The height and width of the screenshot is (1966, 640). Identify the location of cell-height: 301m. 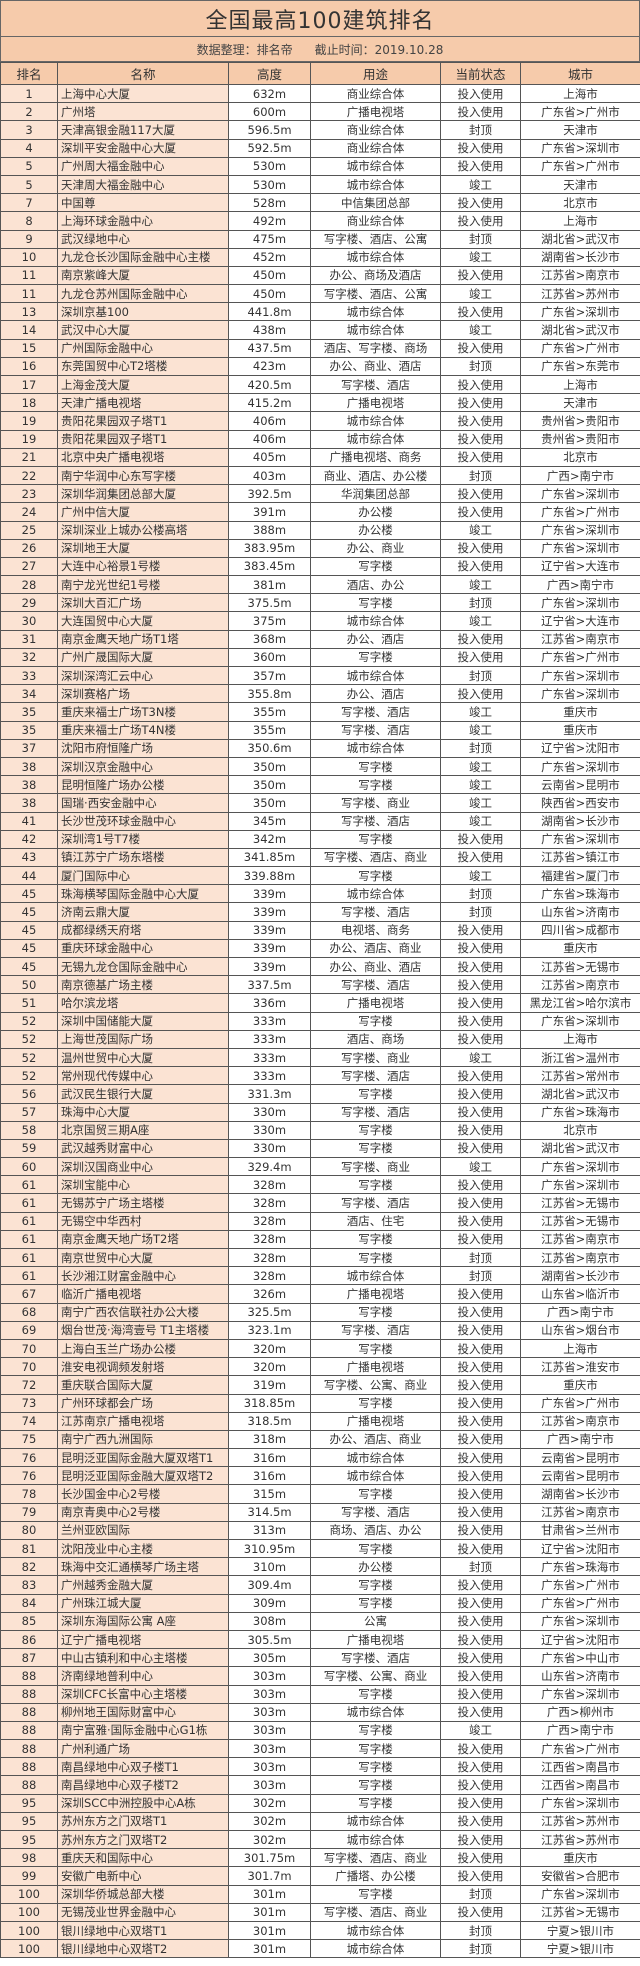
(269, 1894).